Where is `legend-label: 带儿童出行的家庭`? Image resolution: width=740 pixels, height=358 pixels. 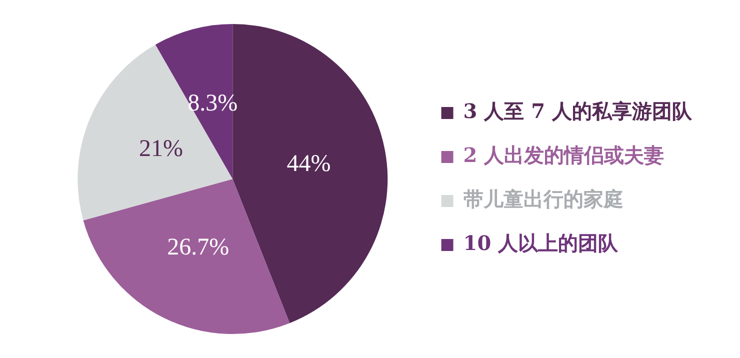
legend-label: 带儿童出行的家庭 is located at coordinates (543, 199).